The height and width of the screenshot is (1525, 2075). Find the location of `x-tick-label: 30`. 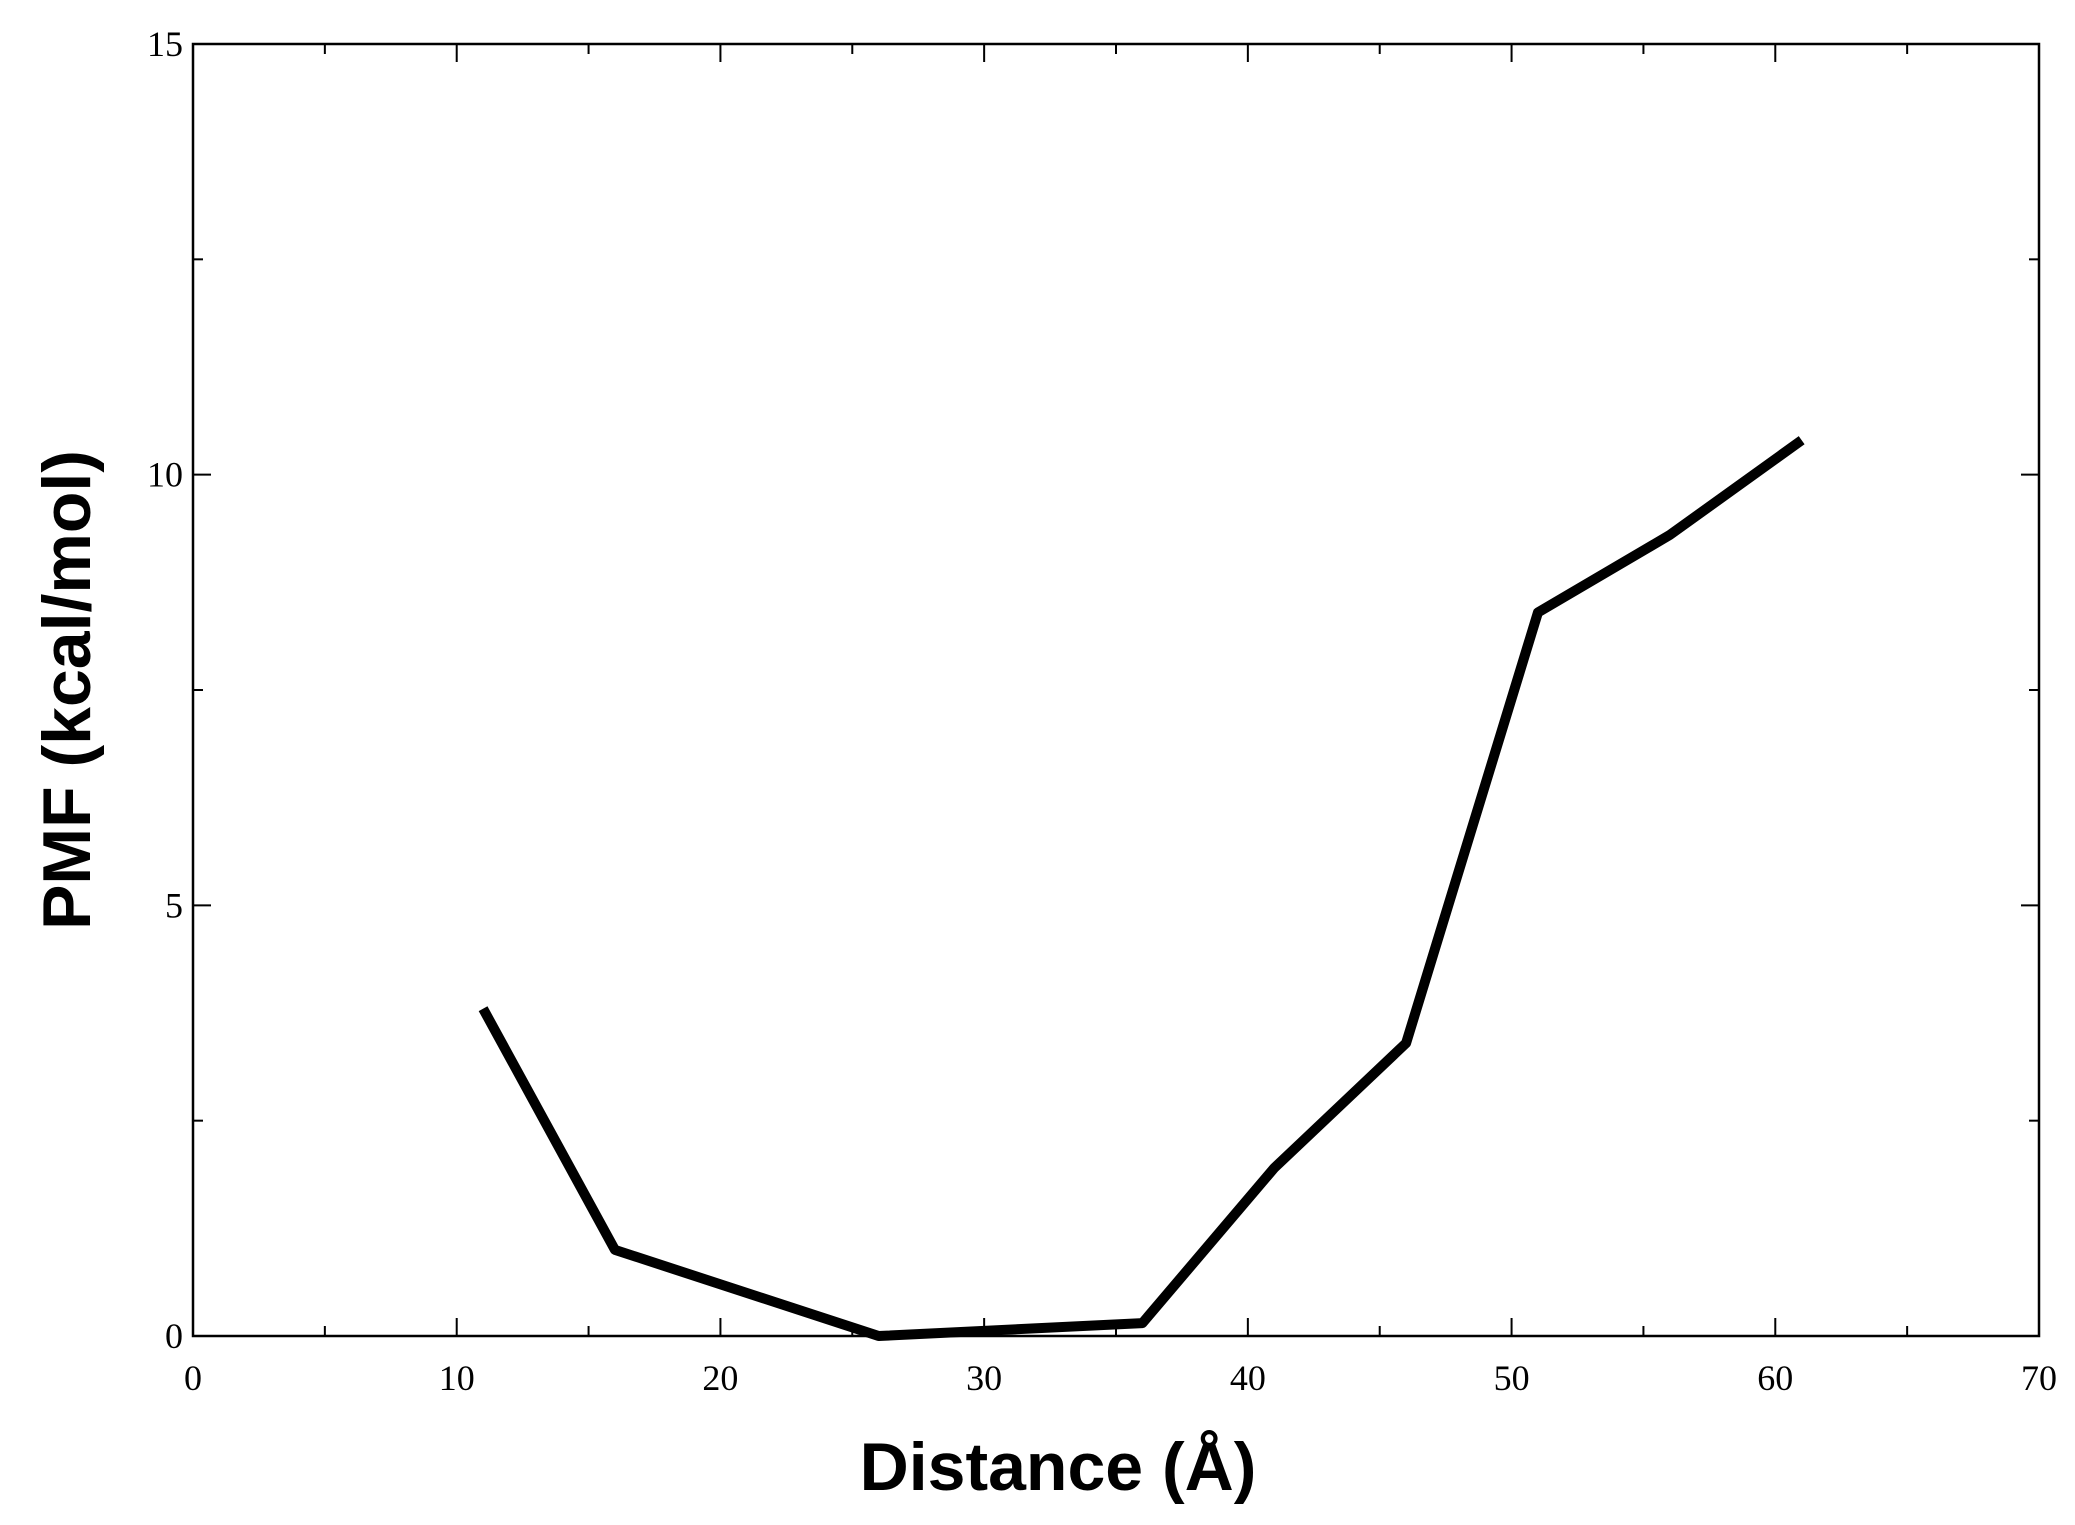

x-tick-label: 30 is located at coordinates (984, 1378).